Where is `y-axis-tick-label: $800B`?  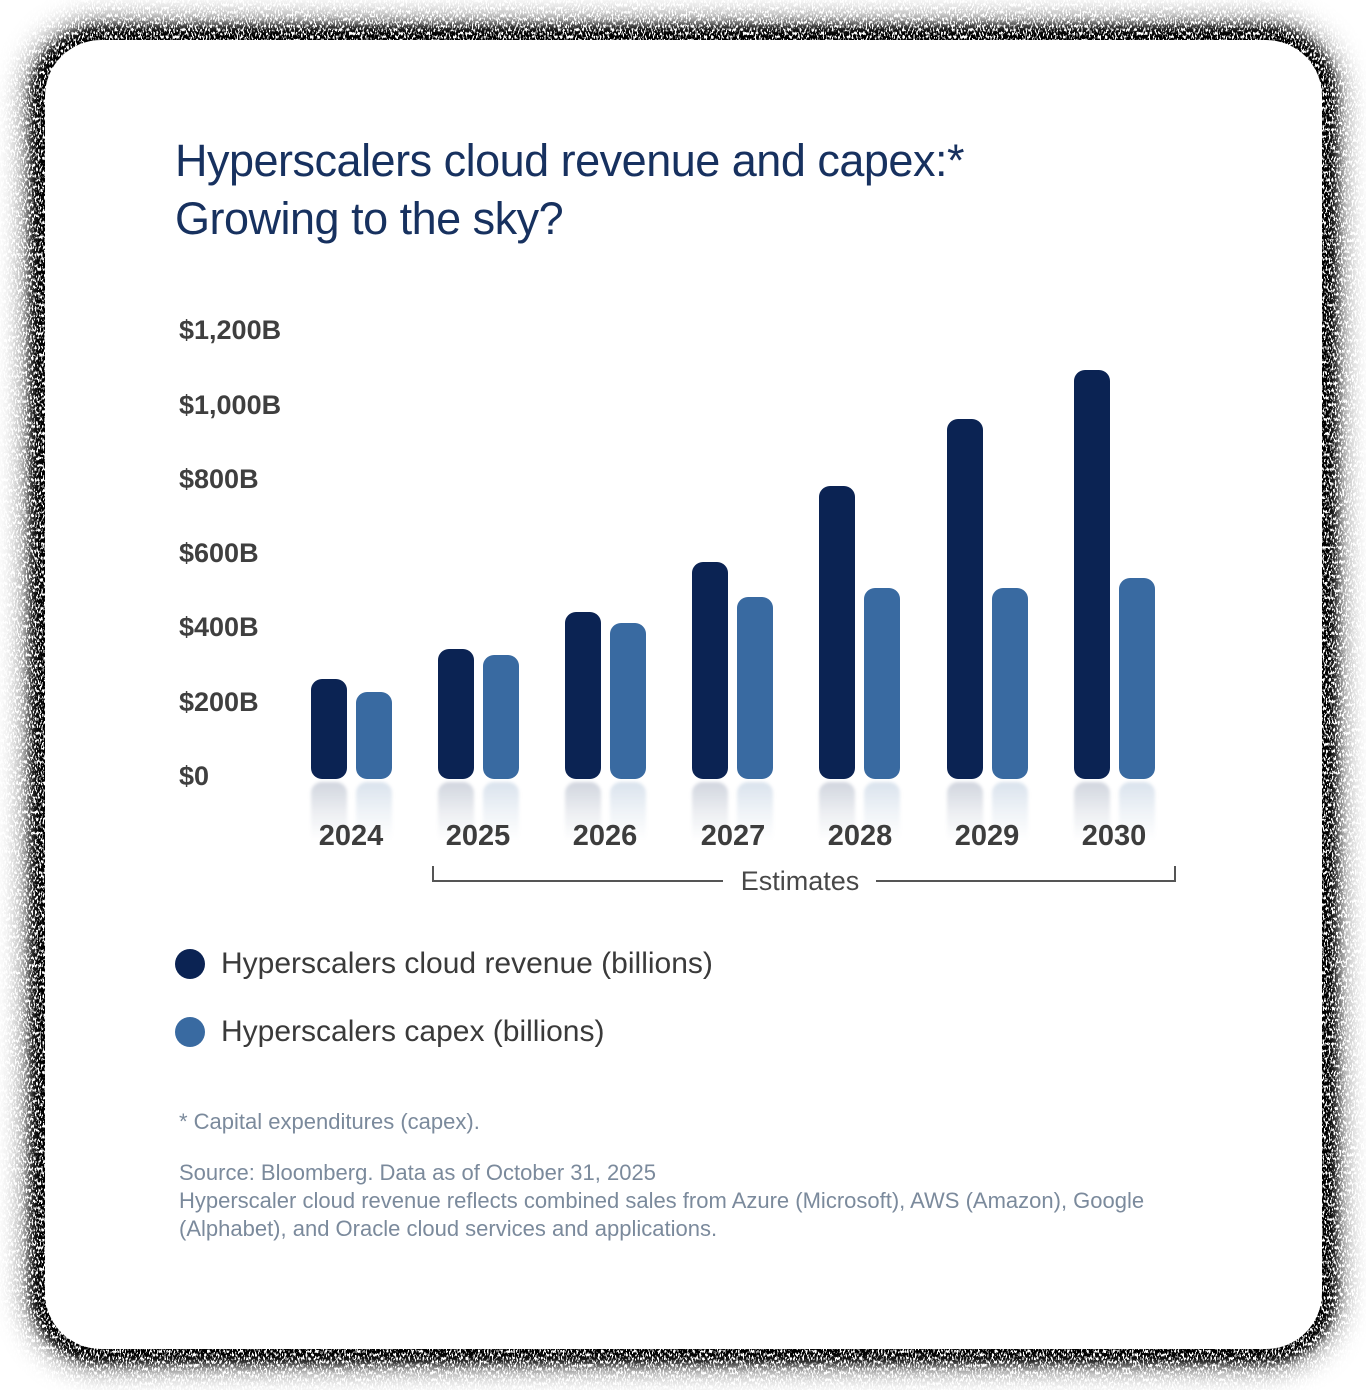 y-axis-tick-label: $800B is located at coordinates (219, 479).